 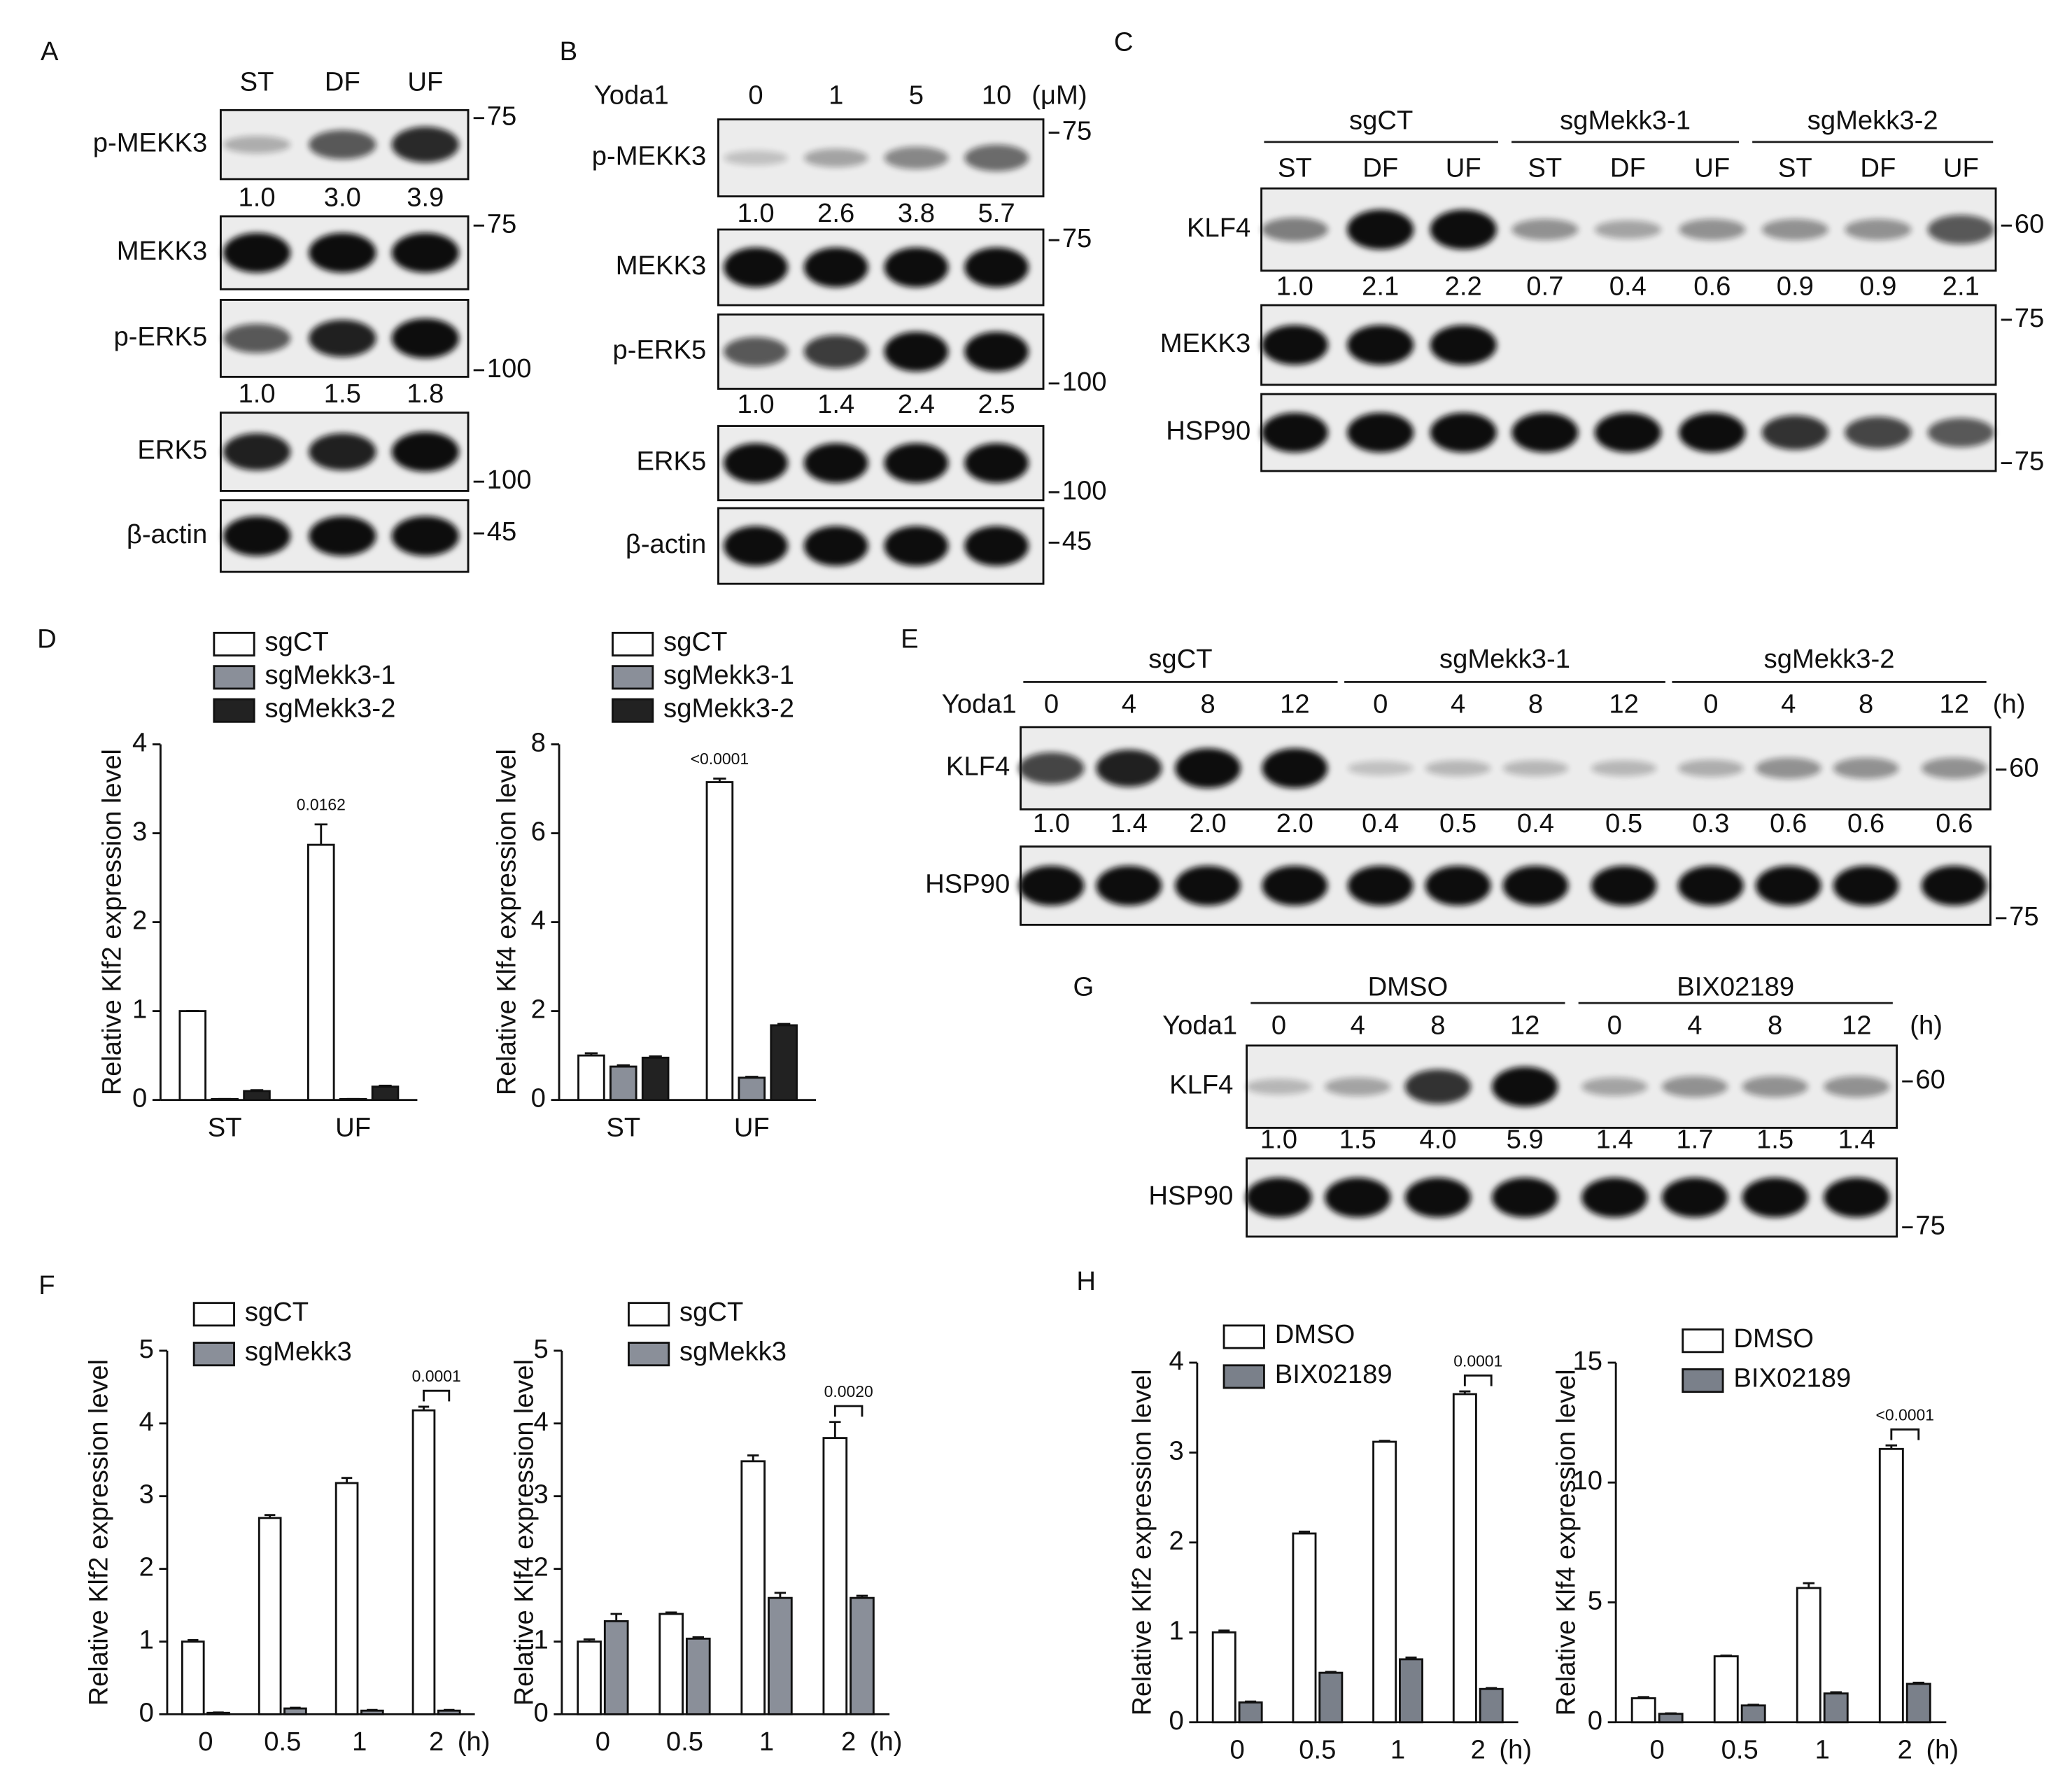 I want to click on x-tick-label: UF, so click(x=353, y=1127).